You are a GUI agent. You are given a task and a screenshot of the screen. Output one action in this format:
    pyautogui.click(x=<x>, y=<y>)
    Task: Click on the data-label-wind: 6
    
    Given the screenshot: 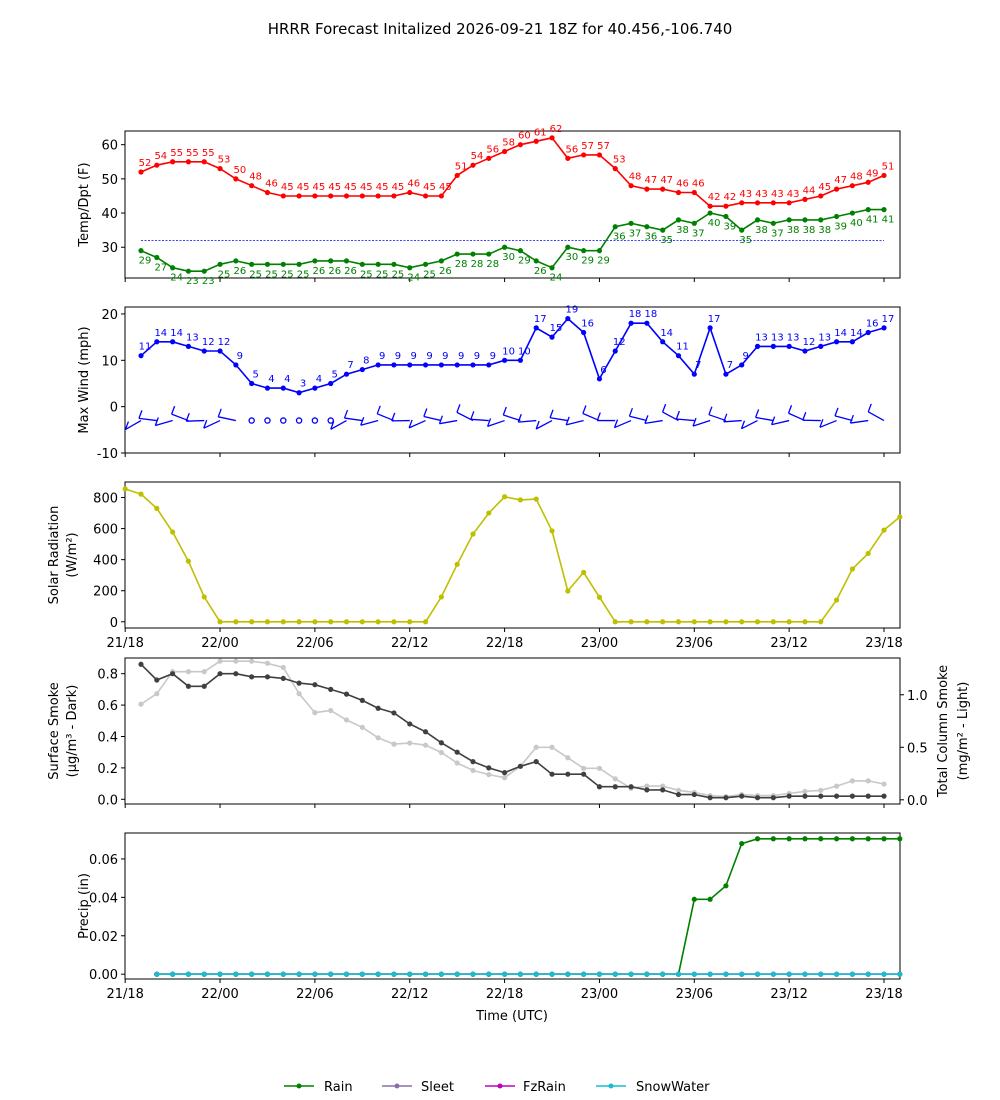 What is the action you would take?
    pyautogui.click(x=603, y=370)
    